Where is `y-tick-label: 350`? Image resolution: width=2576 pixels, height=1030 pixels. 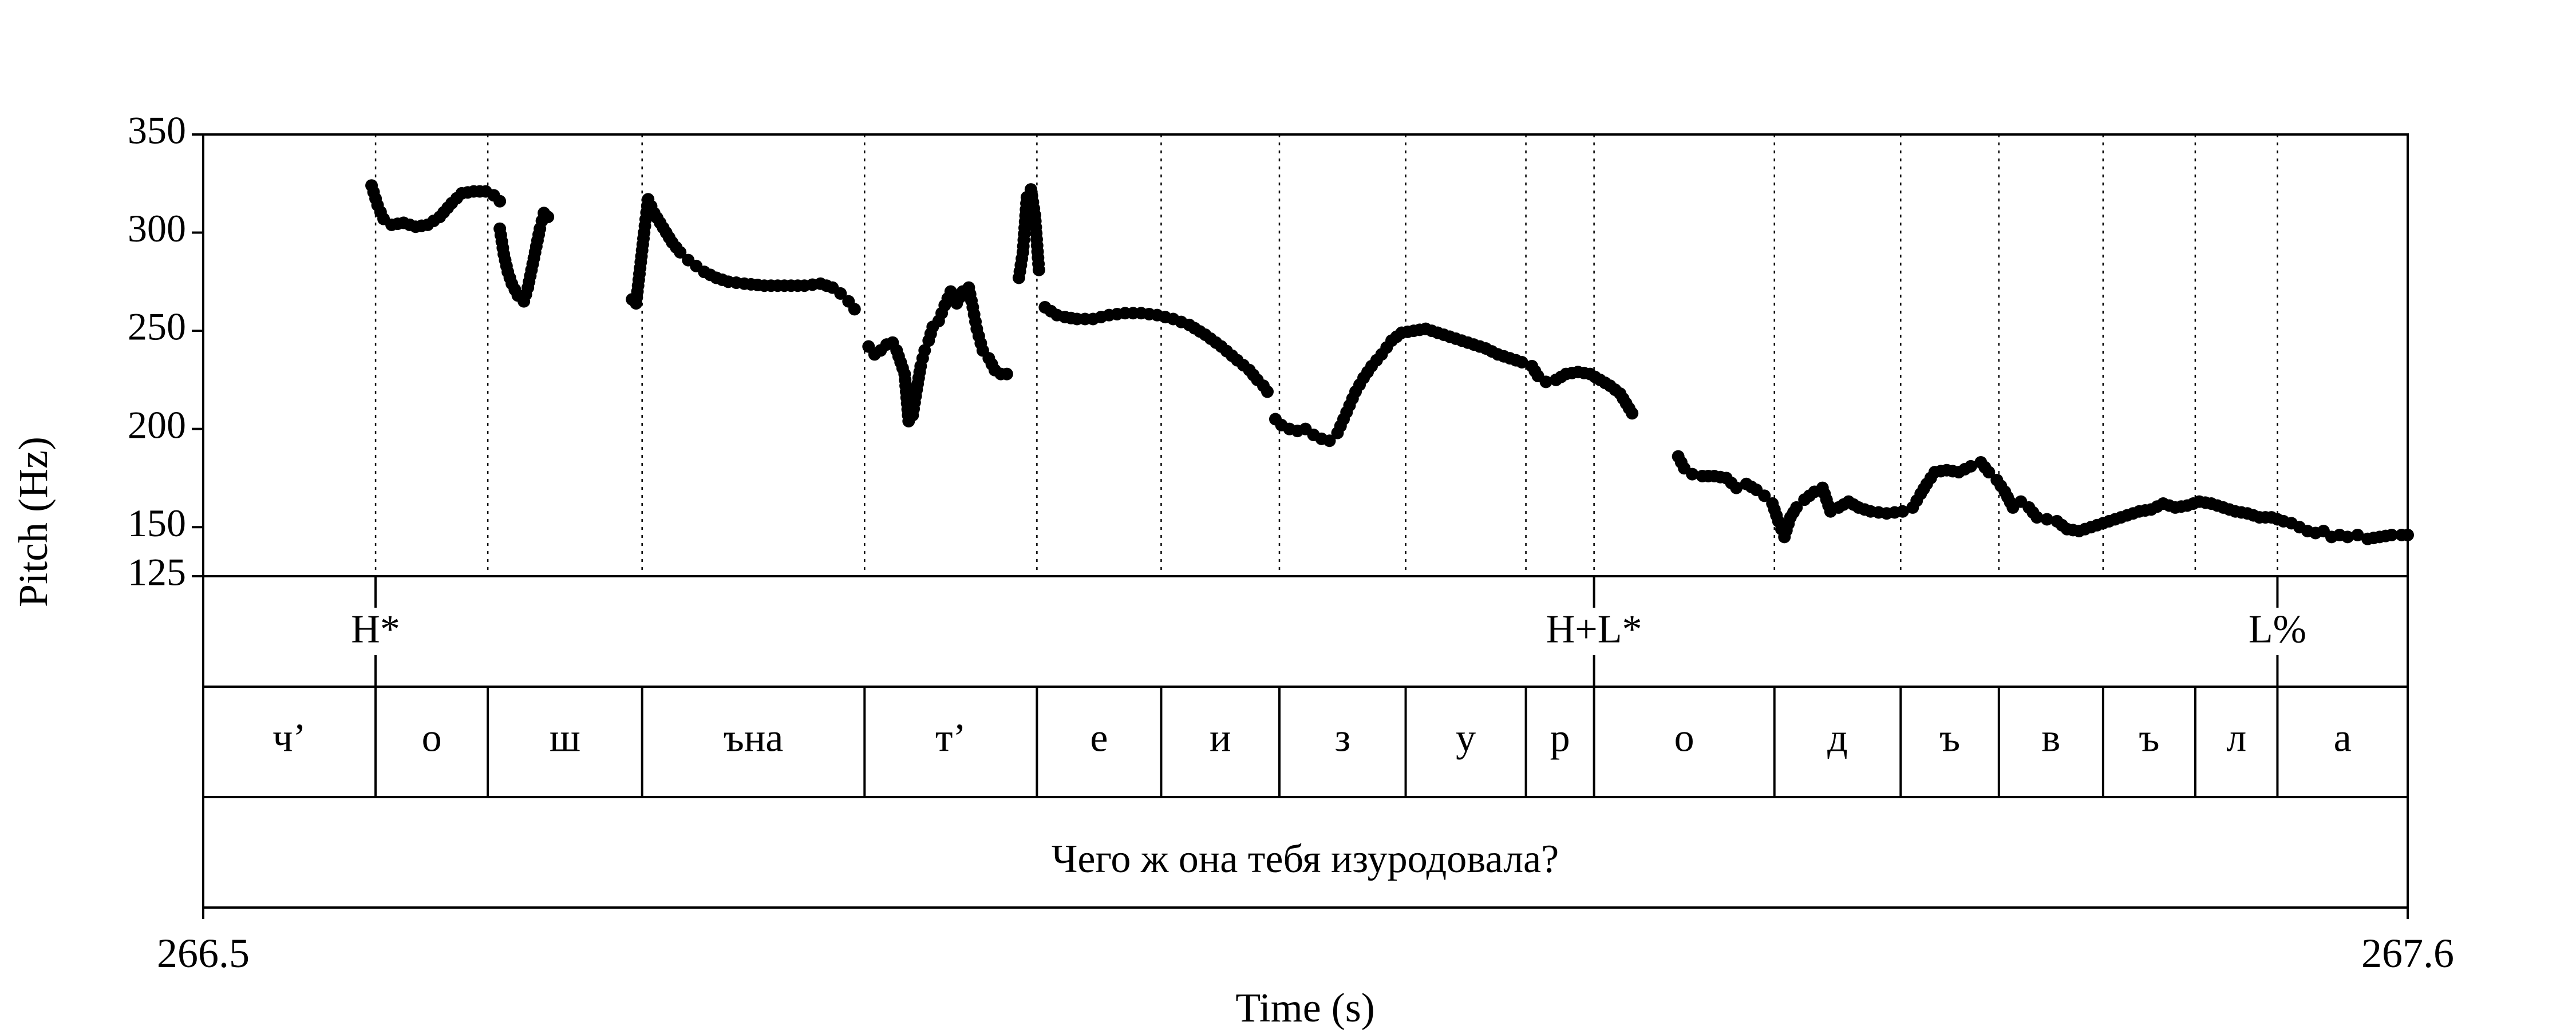 y-tick-label: 350 is located at coordinates (157, 130).